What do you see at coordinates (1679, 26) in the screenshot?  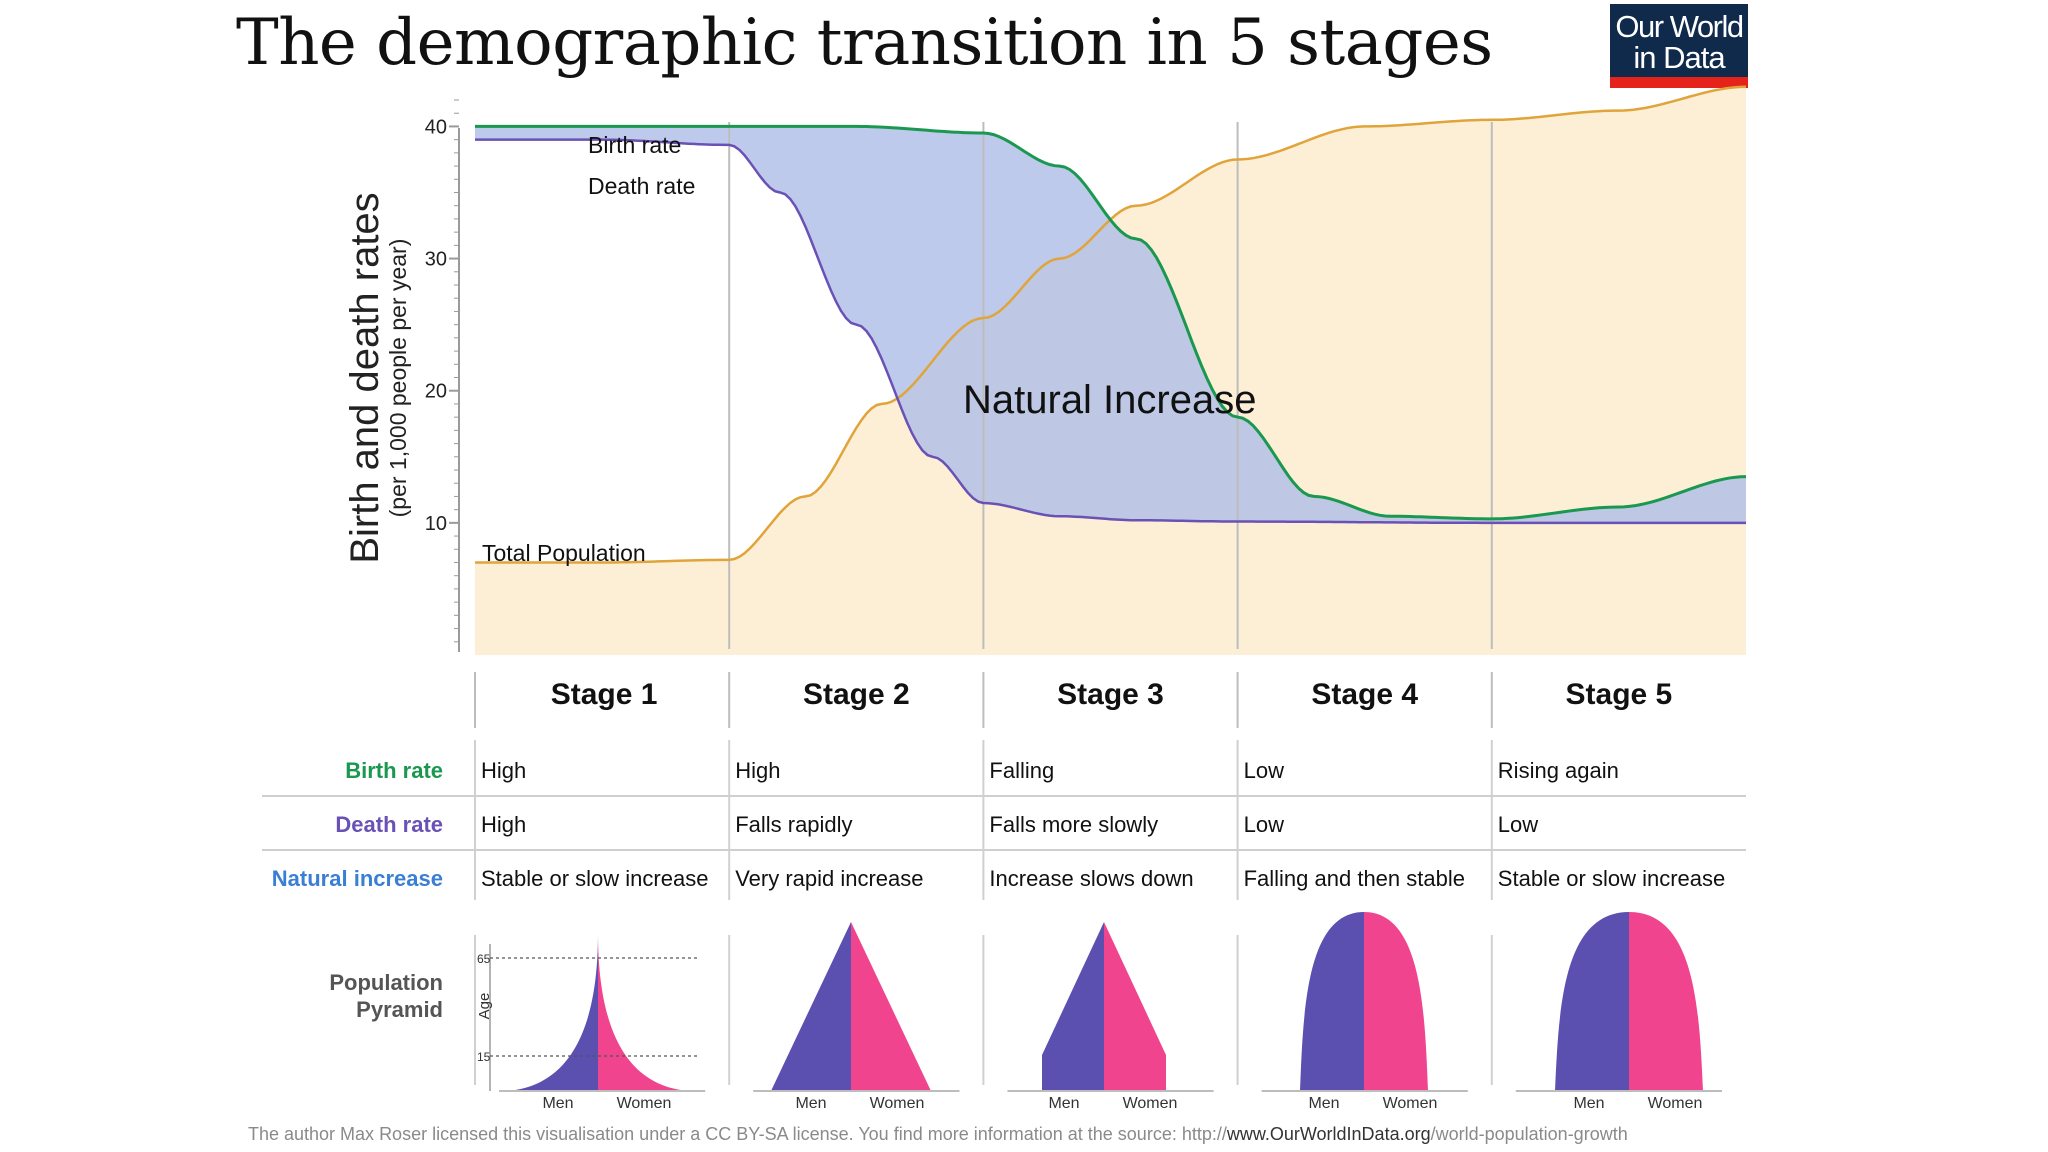 I see `logo-line-1: Our World` at bounding box center [1679, 26].